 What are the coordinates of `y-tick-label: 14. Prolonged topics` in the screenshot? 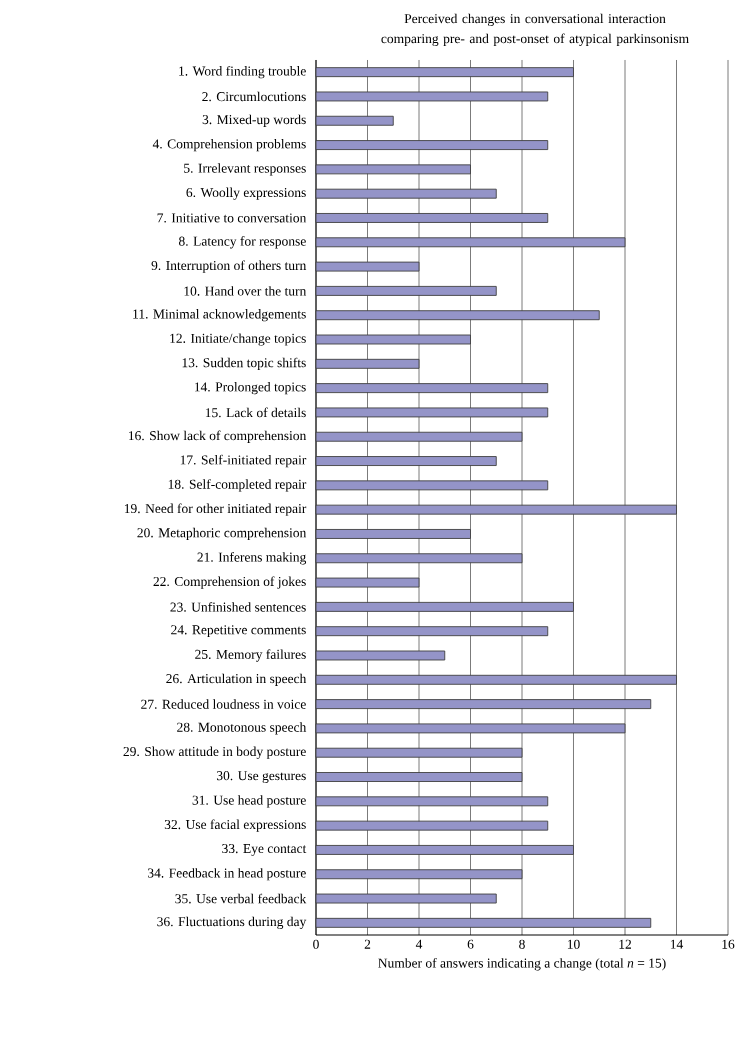 It's located at (250, 388).